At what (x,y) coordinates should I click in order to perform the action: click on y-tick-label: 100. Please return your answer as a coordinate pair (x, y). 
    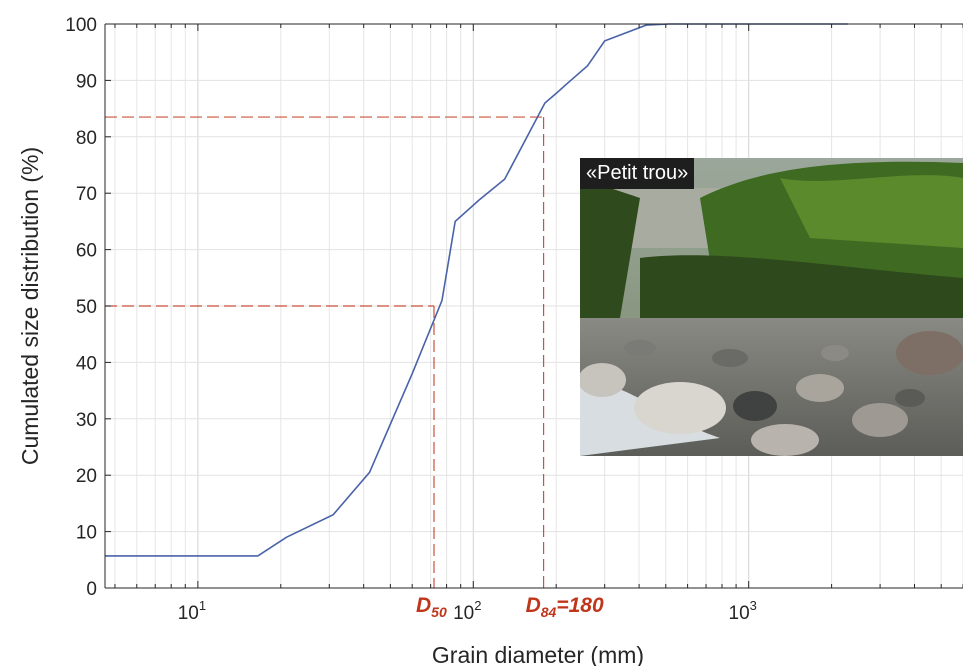
    Looking at the image, I should click on (81, 25).